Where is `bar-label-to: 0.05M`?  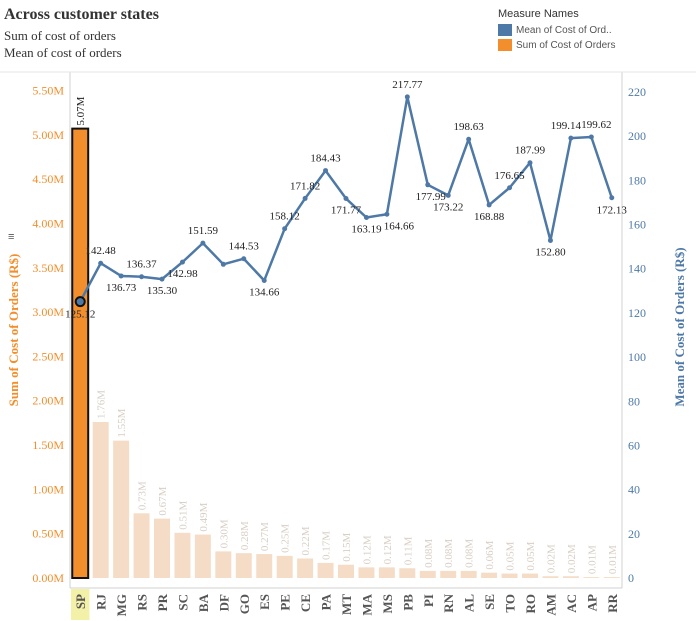
bar-label-to: 0.05M is located at coordinates (511, 555).